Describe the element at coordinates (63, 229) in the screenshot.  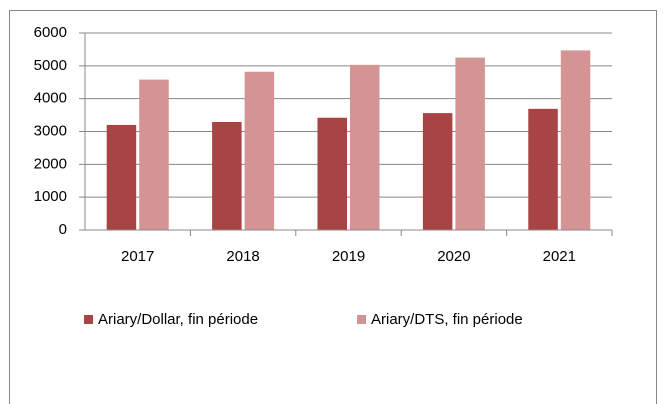
I see `y-tick-label: 0` at that location.